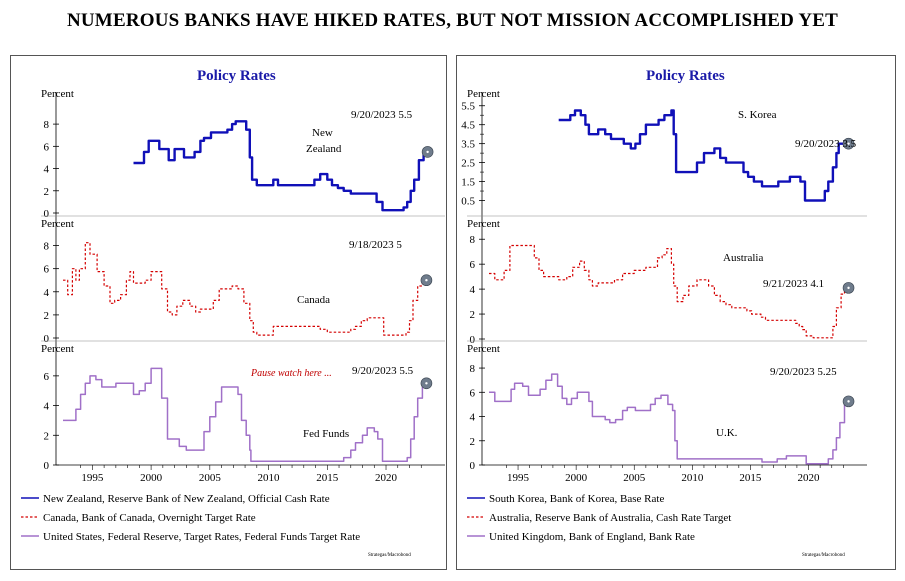 The width and height of the screenshot is (905, 581). I want to click on last-value-label: 9/20/2023 3.5, so click(826, 144).